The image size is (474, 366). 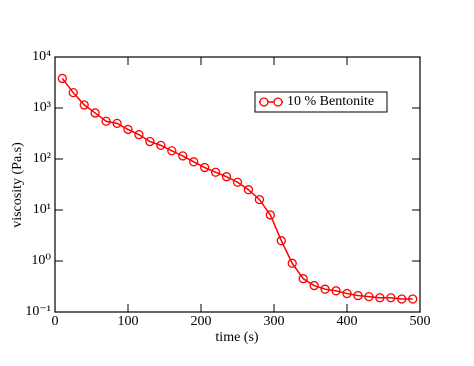 What do you see at coordinates (17, 185) in the screenshot?
I see `y-axis-label: viscosity (Pa.s)` at bounding box center [17, 185].